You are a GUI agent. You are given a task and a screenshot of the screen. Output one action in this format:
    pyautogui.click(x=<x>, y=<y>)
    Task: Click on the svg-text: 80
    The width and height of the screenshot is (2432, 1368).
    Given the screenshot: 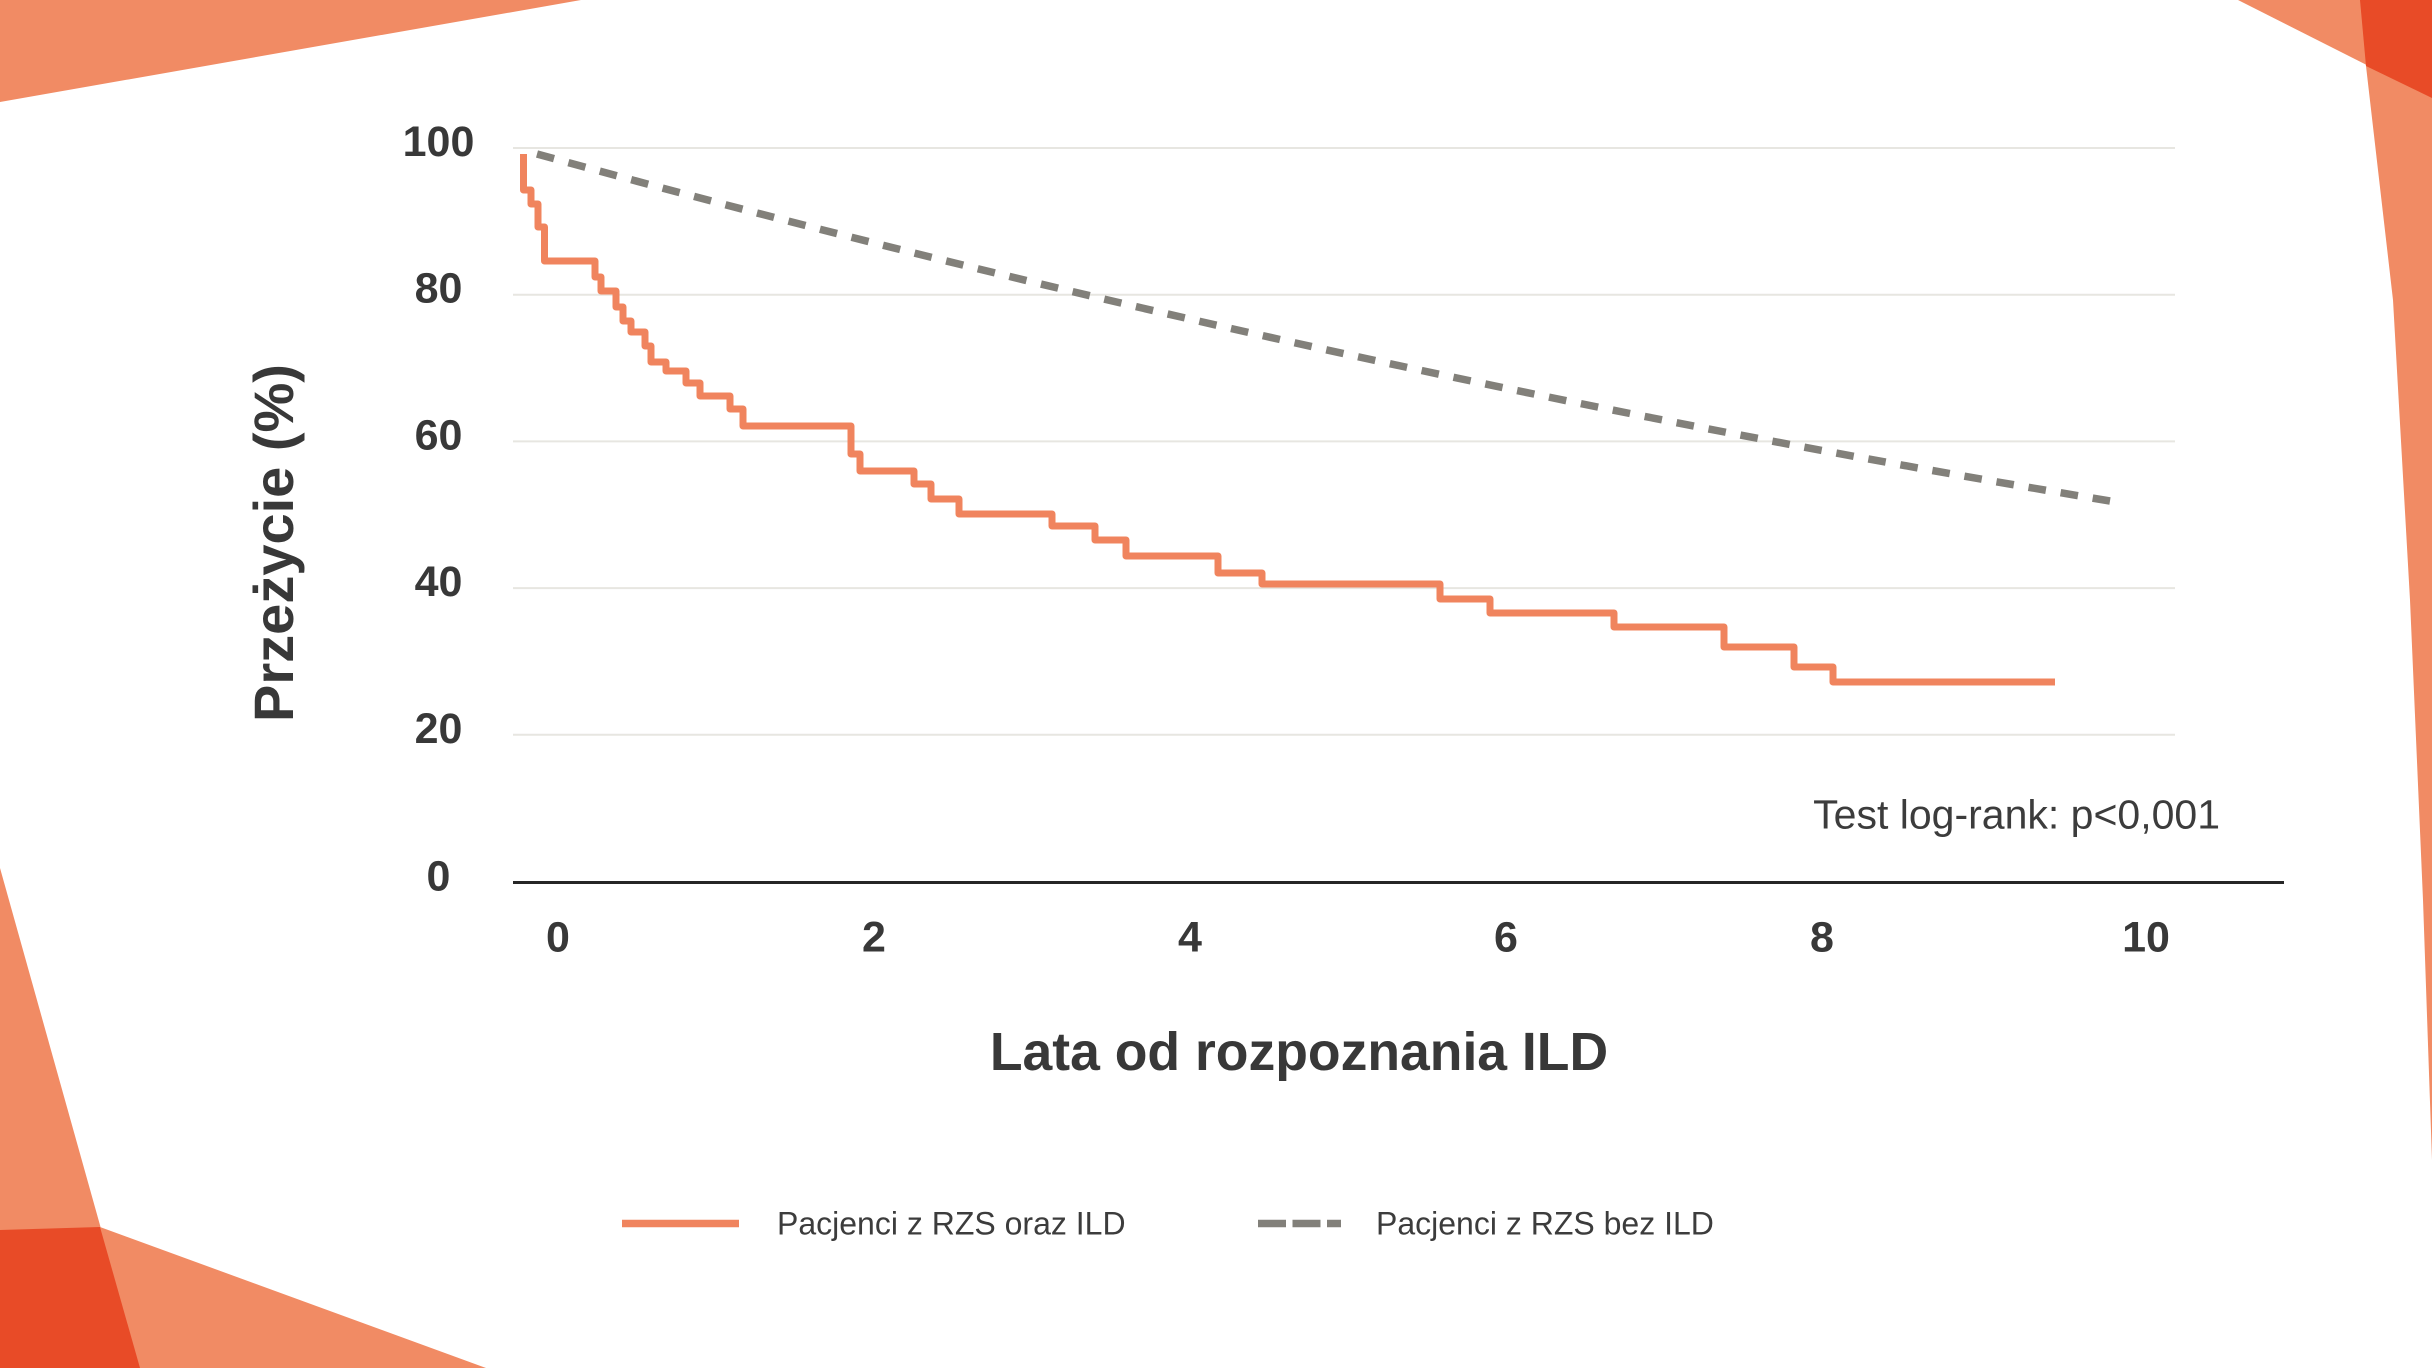 What is the action you would take?
    pyautogui.click(x=439, y=289)
    